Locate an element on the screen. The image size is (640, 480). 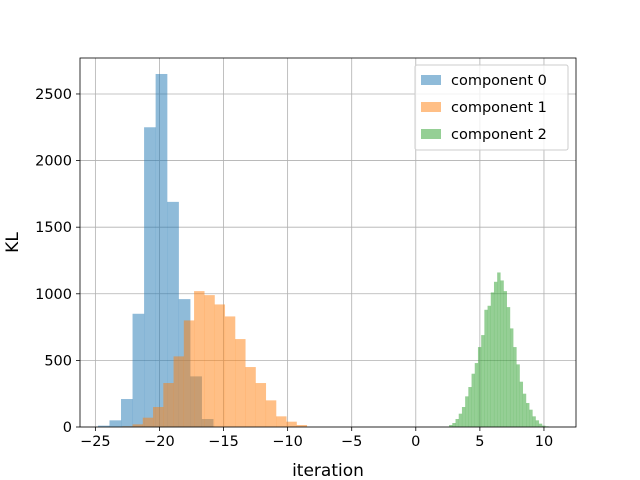
y-tick-label: 2500 is located at coordinates (53, 95).